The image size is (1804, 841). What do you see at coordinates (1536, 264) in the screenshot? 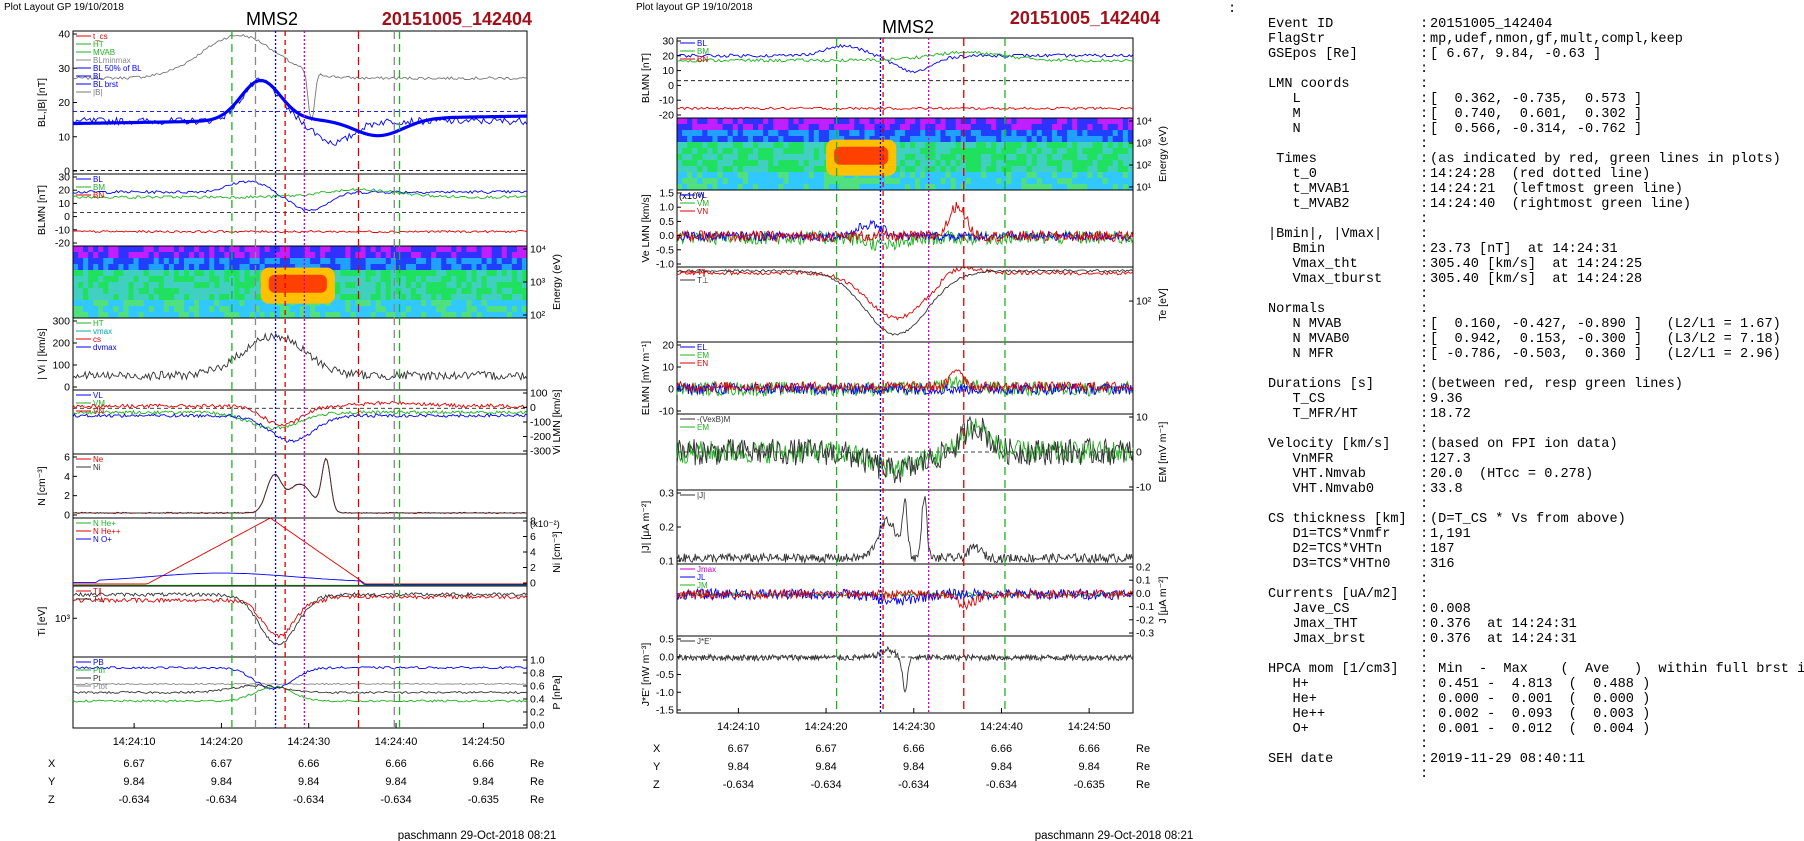
I see `summary-value: 305.40 [km/s] at 14:24:25` at bounding box center [1536, 264].